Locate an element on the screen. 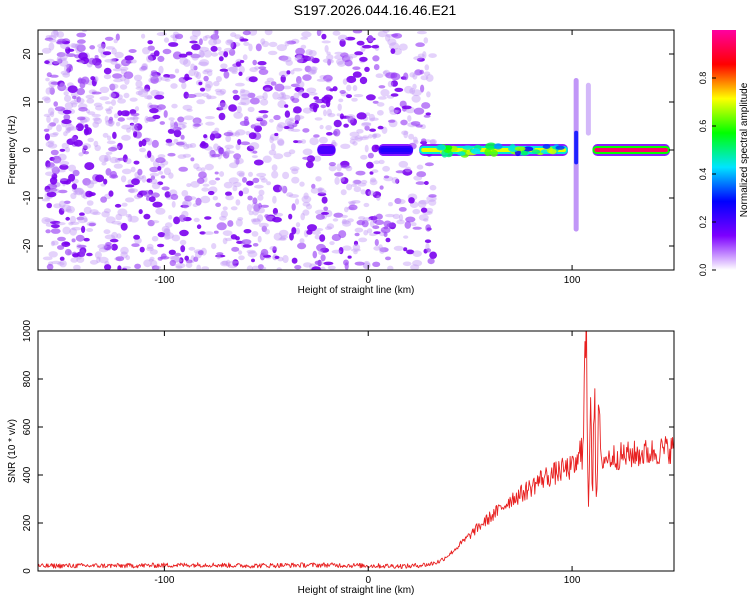  spectrogram-x-label: Height of straight line (km) is located at coordinates (356, 290).